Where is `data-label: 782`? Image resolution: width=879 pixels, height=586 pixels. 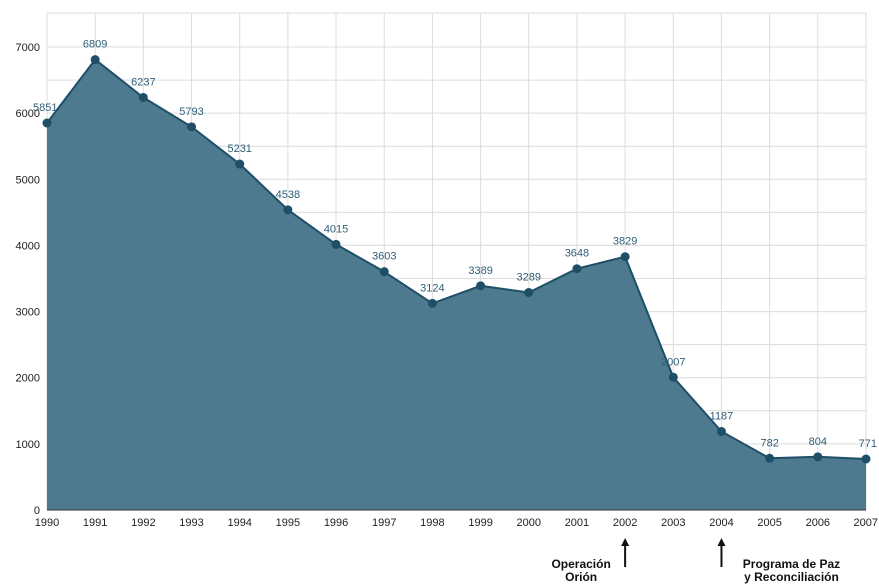 data-label: 782 is located at coordinates (769, 443).